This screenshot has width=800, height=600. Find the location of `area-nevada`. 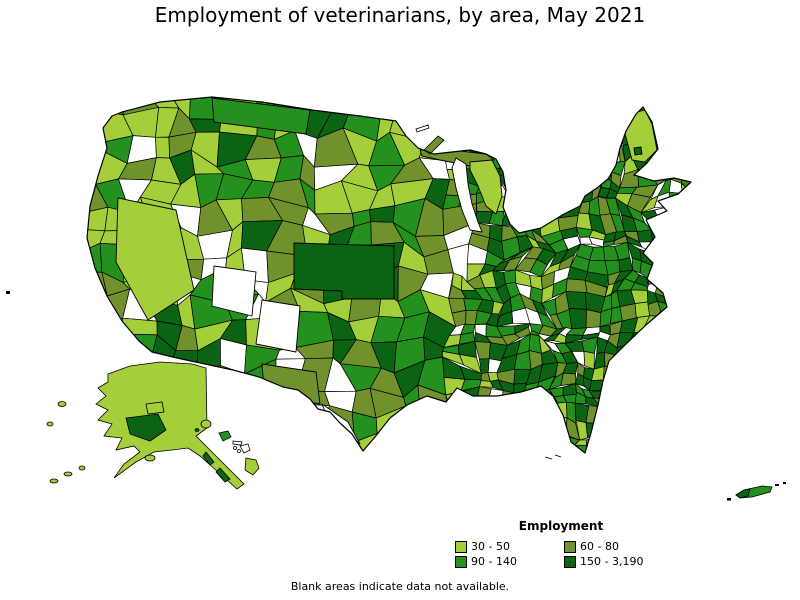

area-nevada is located at coordinates (155, 259).